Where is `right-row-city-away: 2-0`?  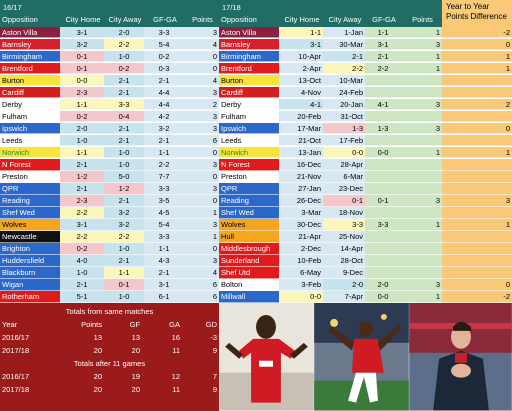 right-row-city-away: 2-0 is located at coordinates (344, 285).